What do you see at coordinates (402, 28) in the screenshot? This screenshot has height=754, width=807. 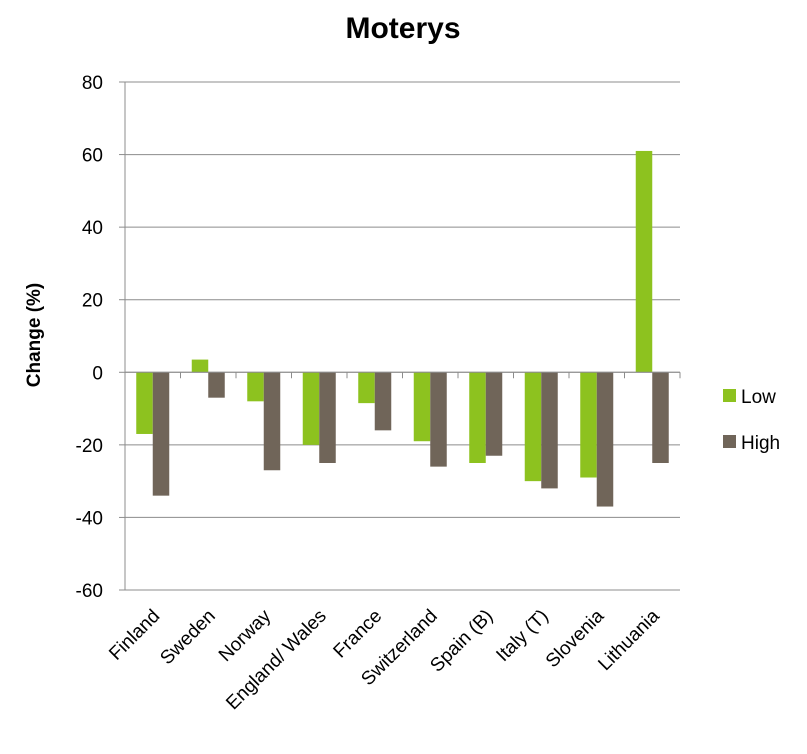 I see `chart-title: Moterys` at bounding box center [402, 28].